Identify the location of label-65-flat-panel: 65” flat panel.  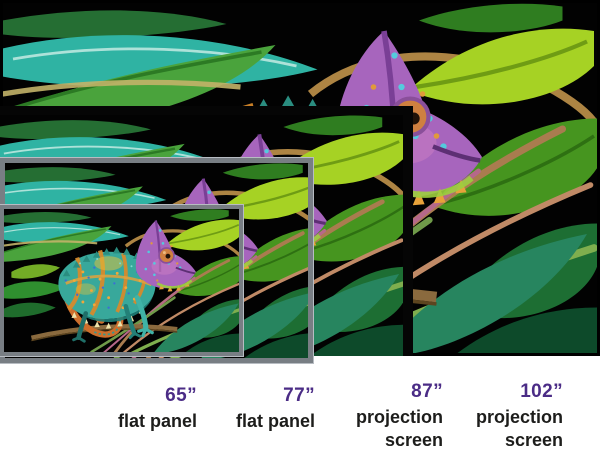
(142, 409).